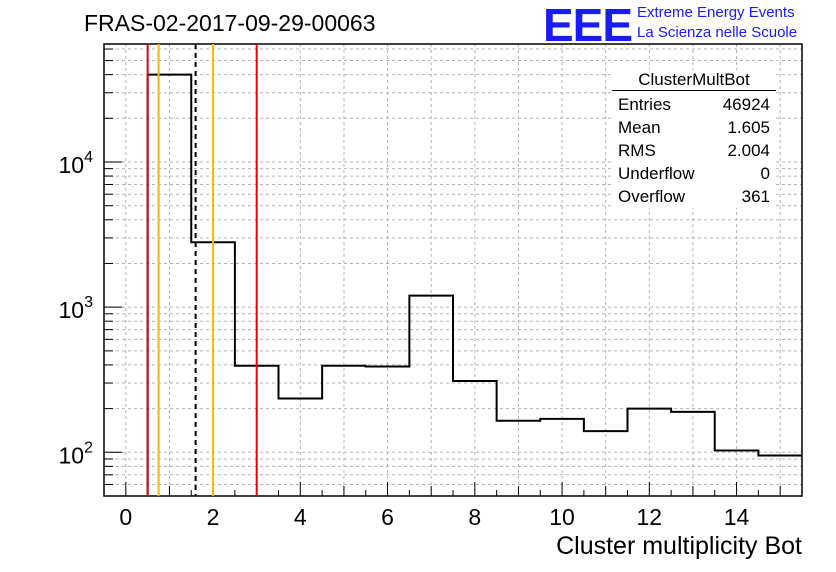 The width and height of the screenshot is (836, 572). I want to click on stats-value: 2.004, so click(748, 150).